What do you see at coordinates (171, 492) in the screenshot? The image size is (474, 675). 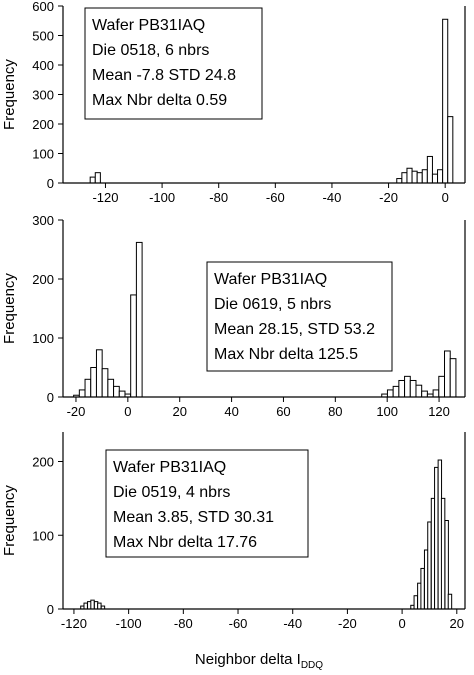 I see `annotation-line: Die 0519, 4 nbrs` at bounding box center [171, 492].